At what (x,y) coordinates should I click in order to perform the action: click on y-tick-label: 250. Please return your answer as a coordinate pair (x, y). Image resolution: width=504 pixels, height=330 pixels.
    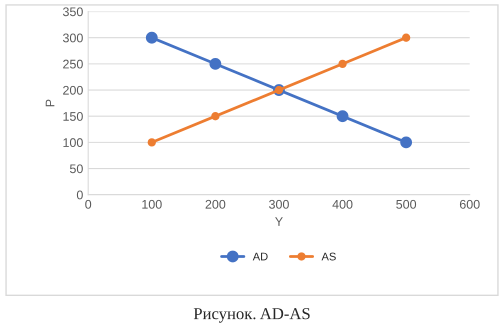
    Looking at the image, I should click on (73, 64).